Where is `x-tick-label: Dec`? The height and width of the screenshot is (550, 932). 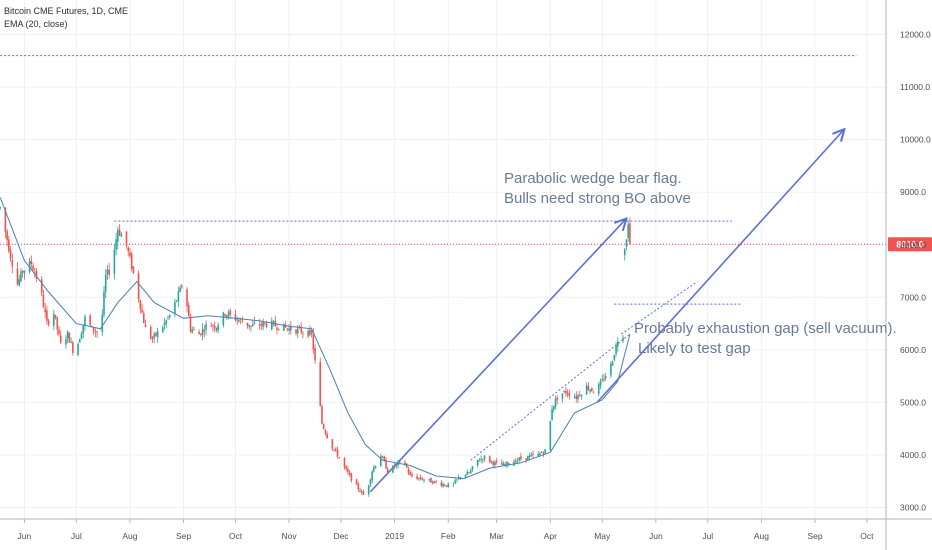
x-tick-label: Dec is located at coordinates (341, 536).